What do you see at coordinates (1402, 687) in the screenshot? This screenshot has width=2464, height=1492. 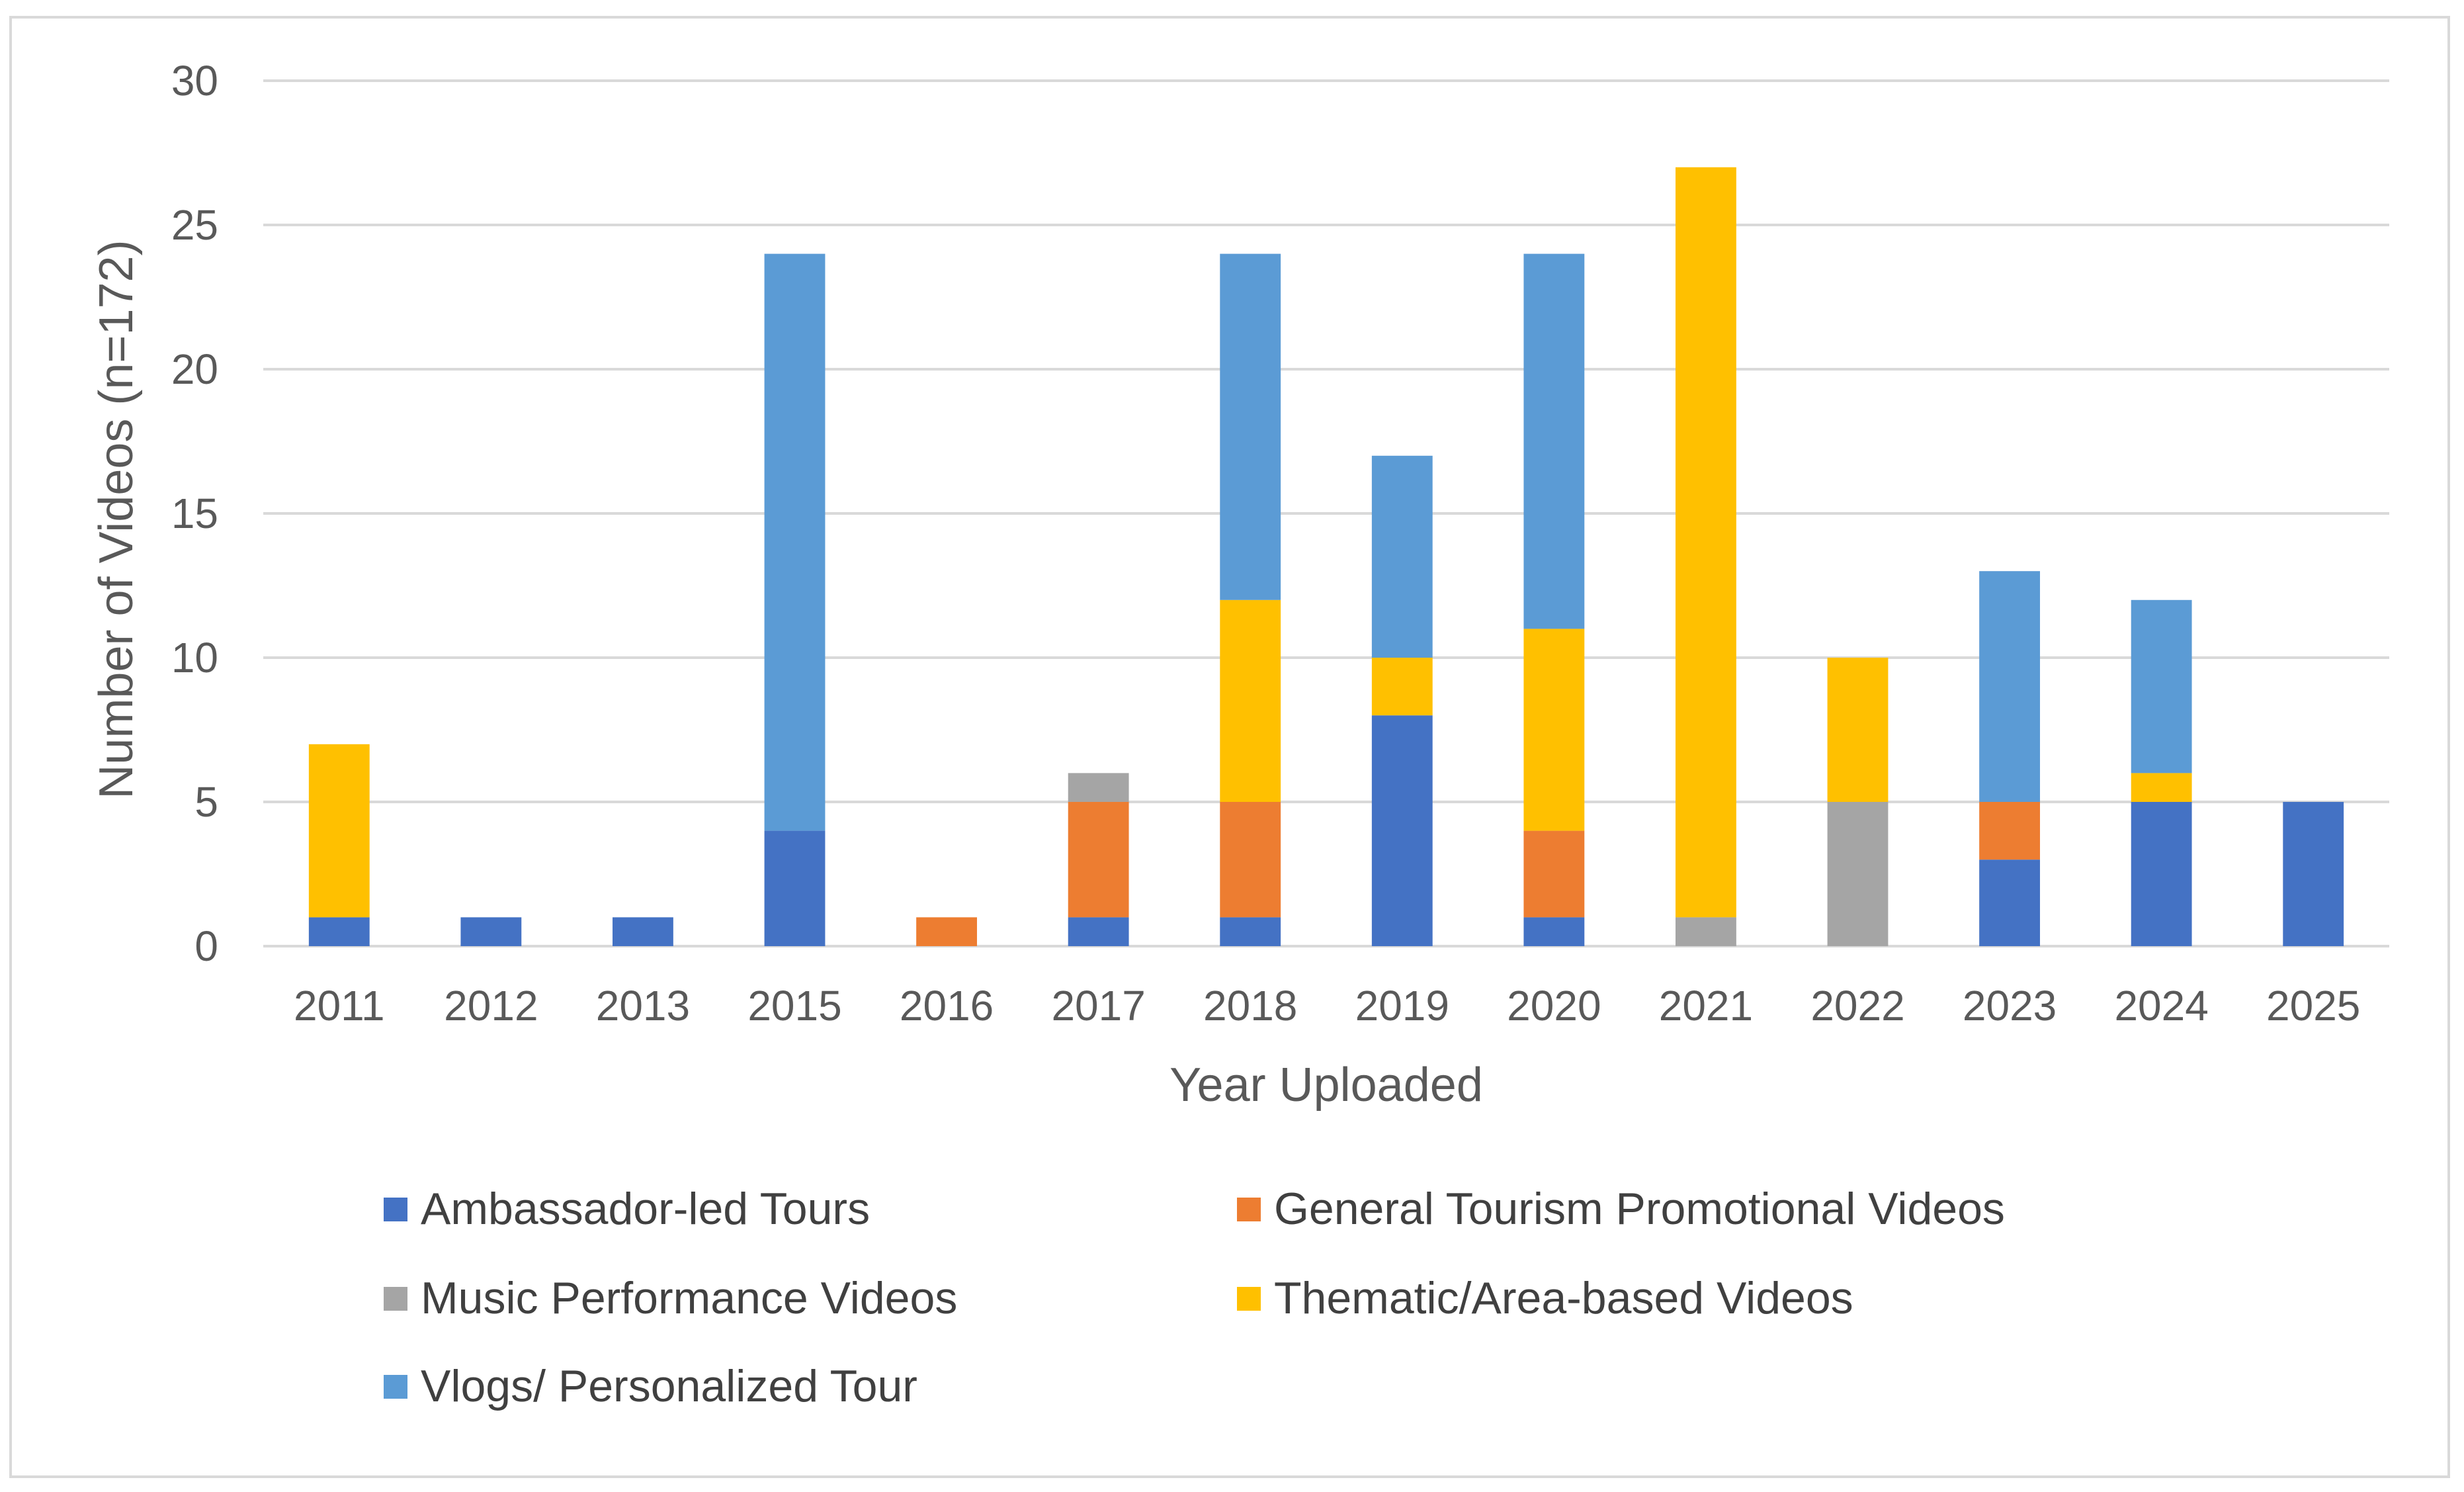 I see `bar-segment-thematic-area-based-videos-2019` at bounding box center [1402, 687].